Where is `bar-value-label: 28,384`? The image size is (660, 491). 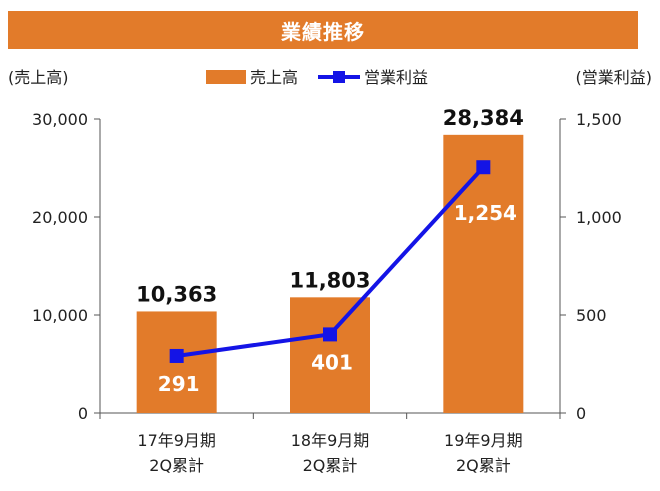 bar-value-label: 28,384 is located at coordinates (483, 118).